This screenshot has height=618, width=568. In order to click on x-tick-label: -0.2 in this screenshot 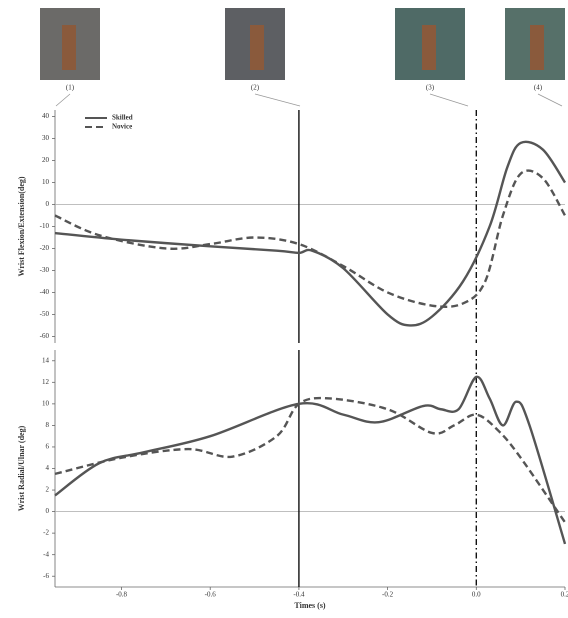, I will do `click(388, 595)`.